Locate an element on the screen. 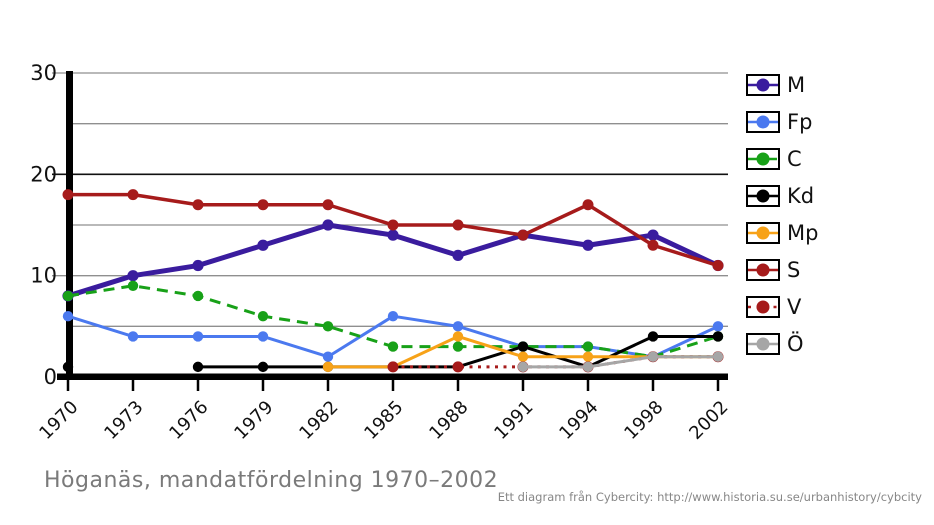 This screenshot has height=525, width=934. data-point-S-1976 is located at coordinates (198, 205).